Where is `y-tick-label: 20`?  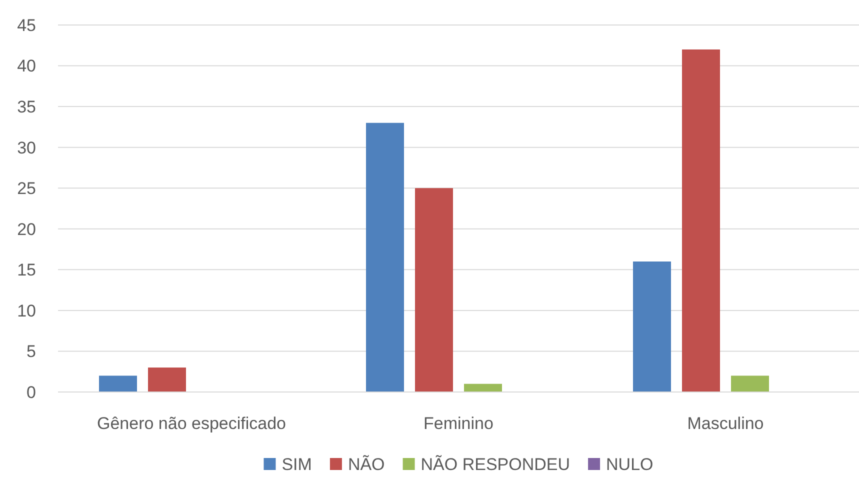 y-tick-label: 20 is located at coordinates (26, 229).